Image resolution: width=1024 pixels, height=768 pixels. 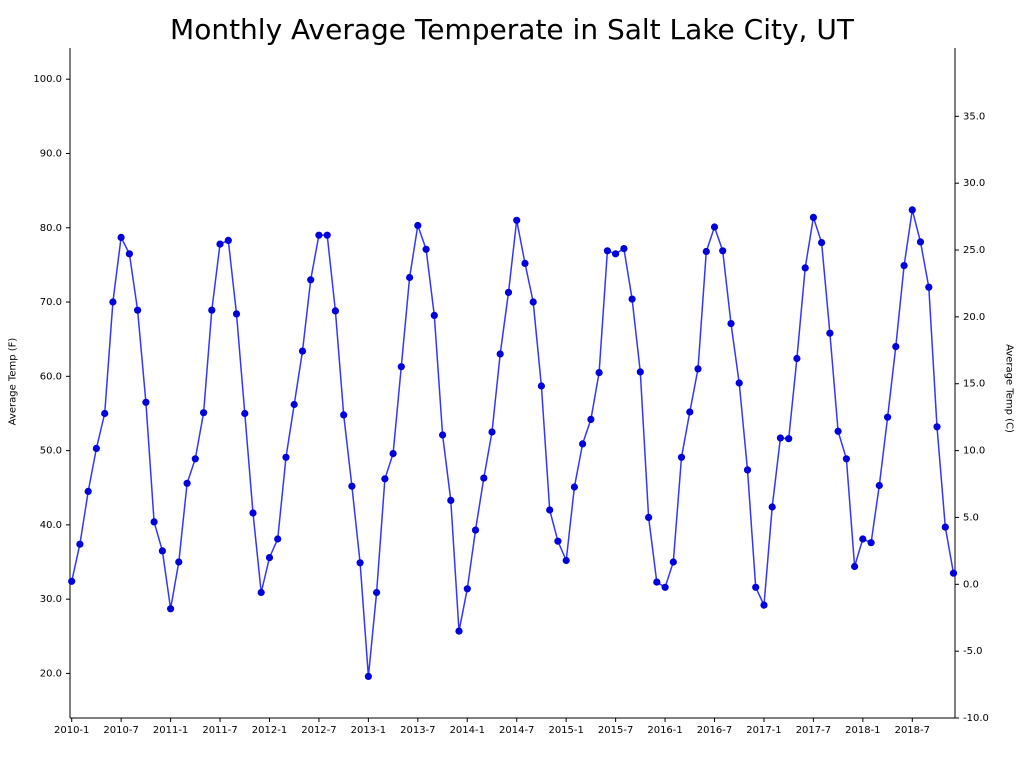 What do you see at coordinates (862, 730) in the screenshot?
I see `x-axis-tick-label: 2018-1` at bounding box center [862, 730].